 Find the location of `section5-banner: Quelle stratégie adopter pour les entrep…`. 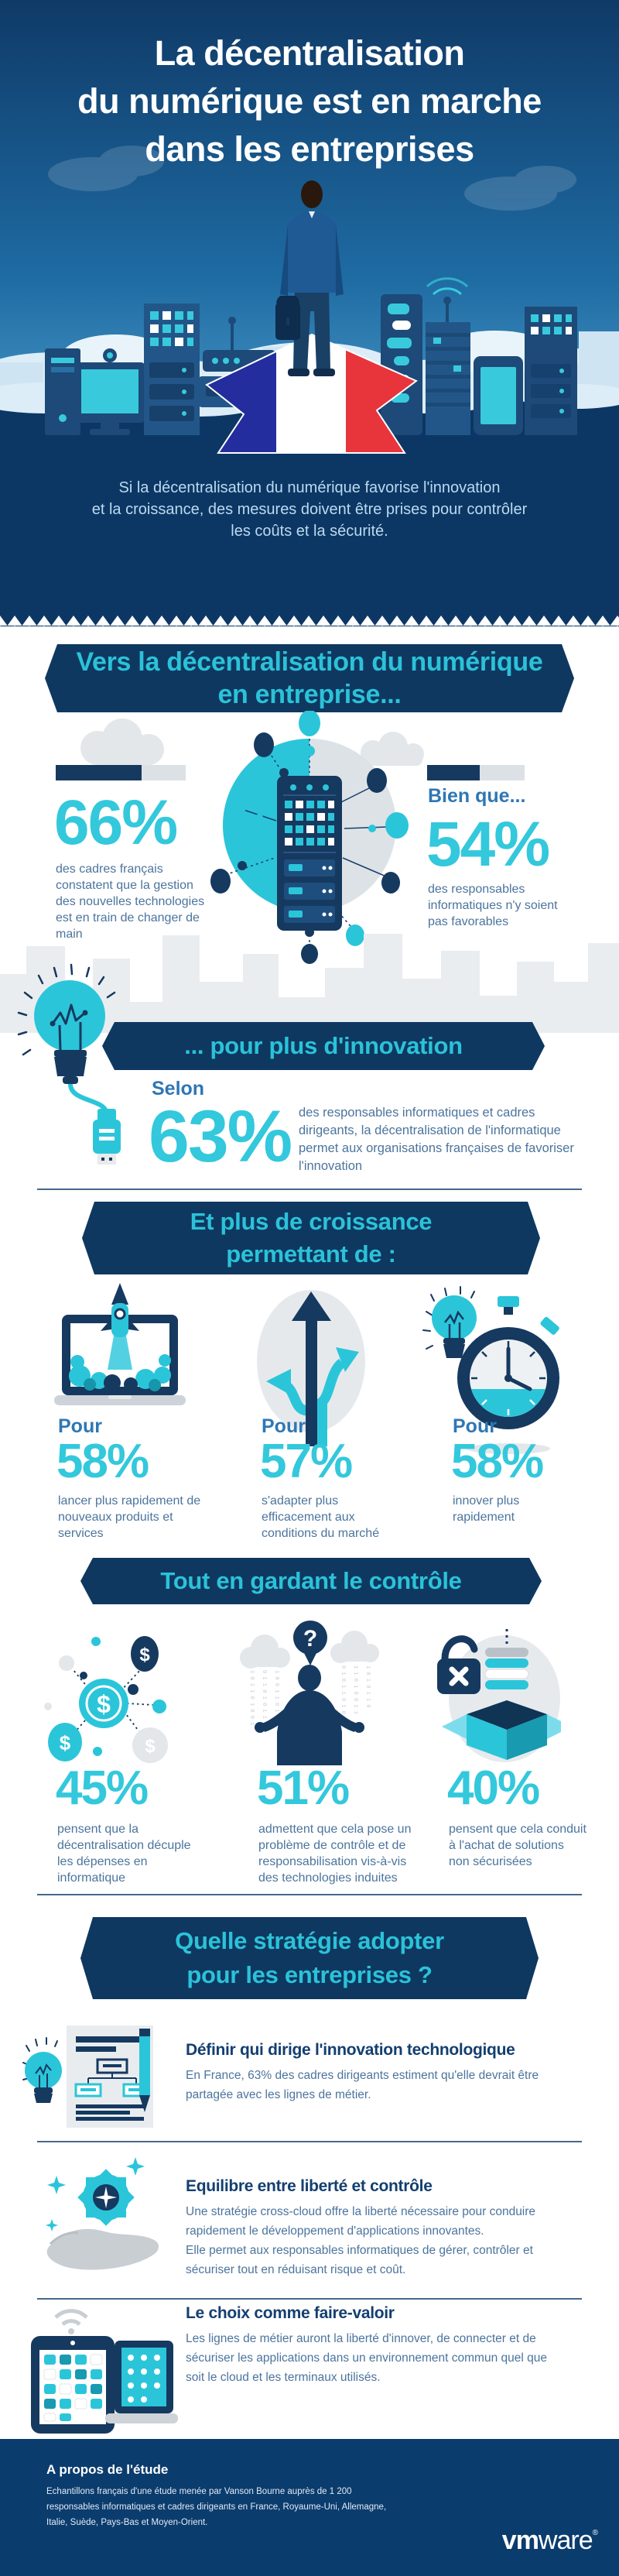

section5-banner: Quelle stratégie adopter pour les entrep… is located at coordinates (309, 1958).